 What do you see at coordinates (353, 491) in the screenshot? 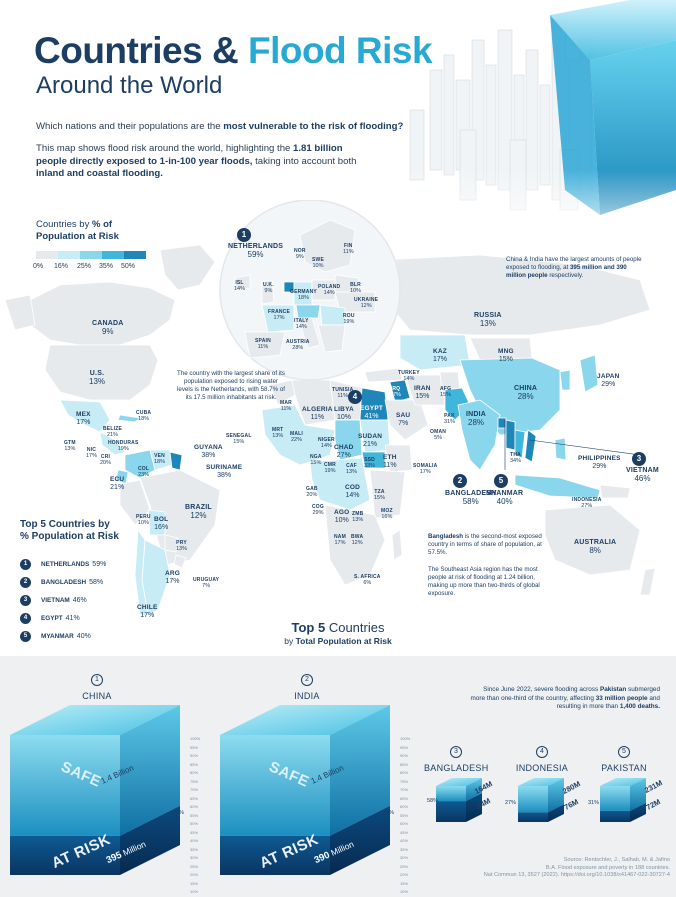
I see `label-drc: COD 14%` at bounding box center [353, 491].